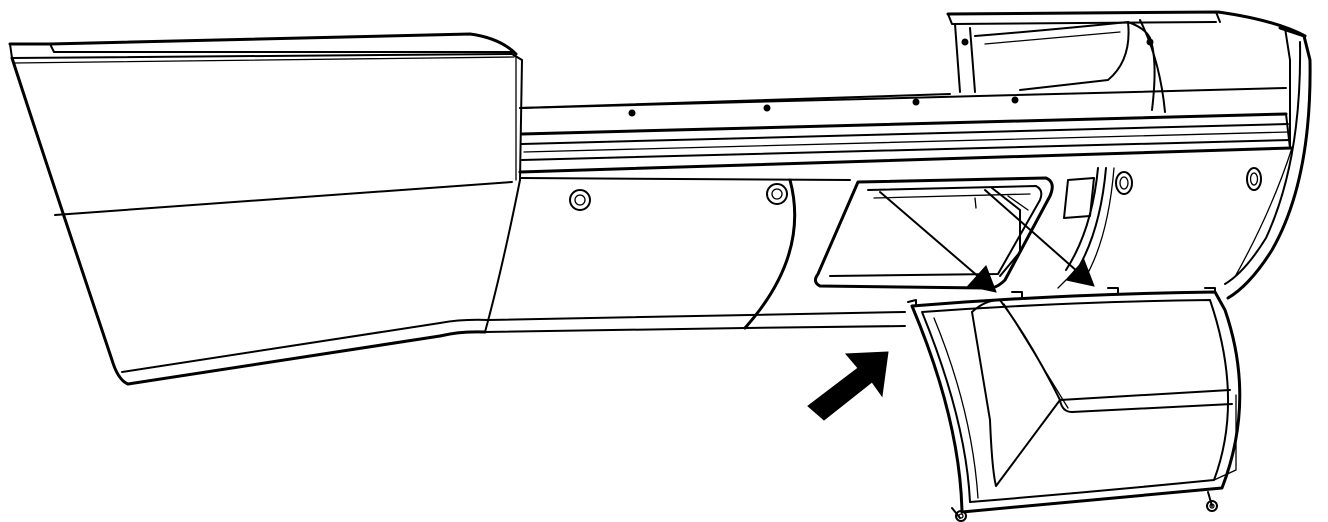  I want to click on installation-arrow, so click(848, 386).